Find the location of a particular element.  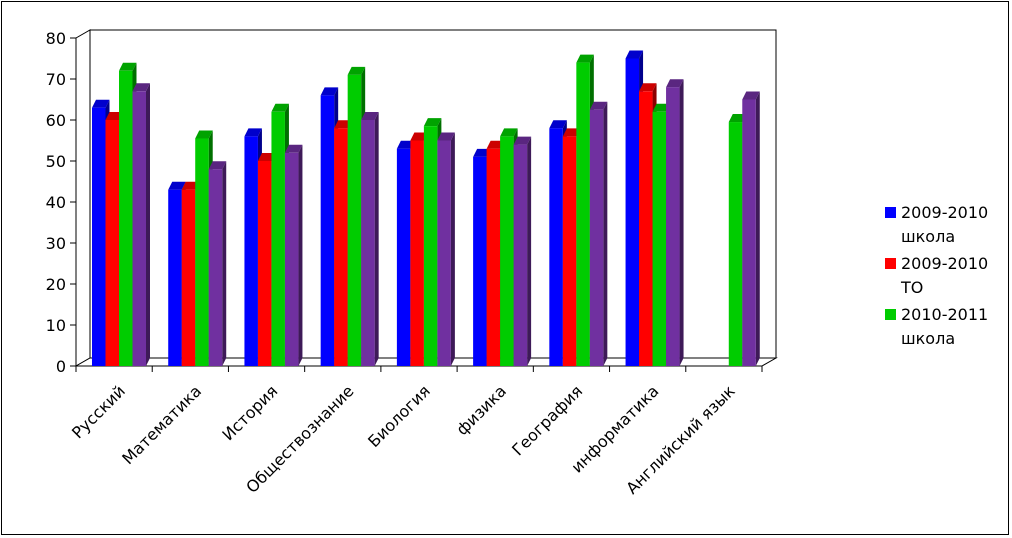

y-tick-labels: 0 10 20 30 40 50 60 70 80 is located at coordinates (56, 202).